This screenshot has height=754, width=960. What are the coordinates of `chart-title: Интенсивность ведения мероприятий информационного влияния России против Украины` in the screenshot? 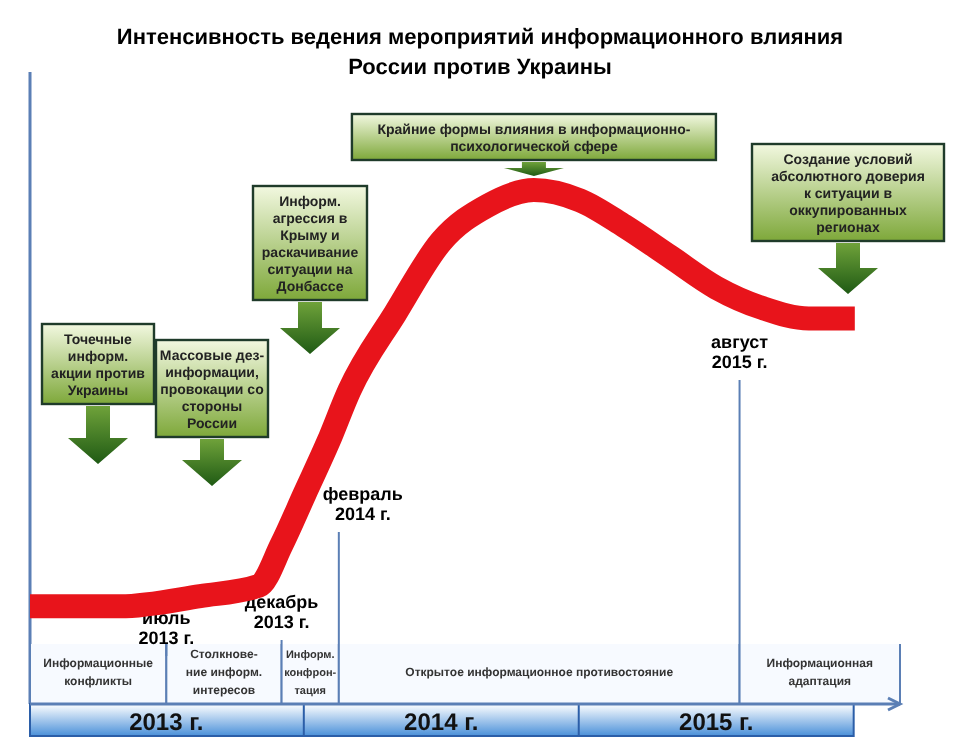 It's located at (480, 53).